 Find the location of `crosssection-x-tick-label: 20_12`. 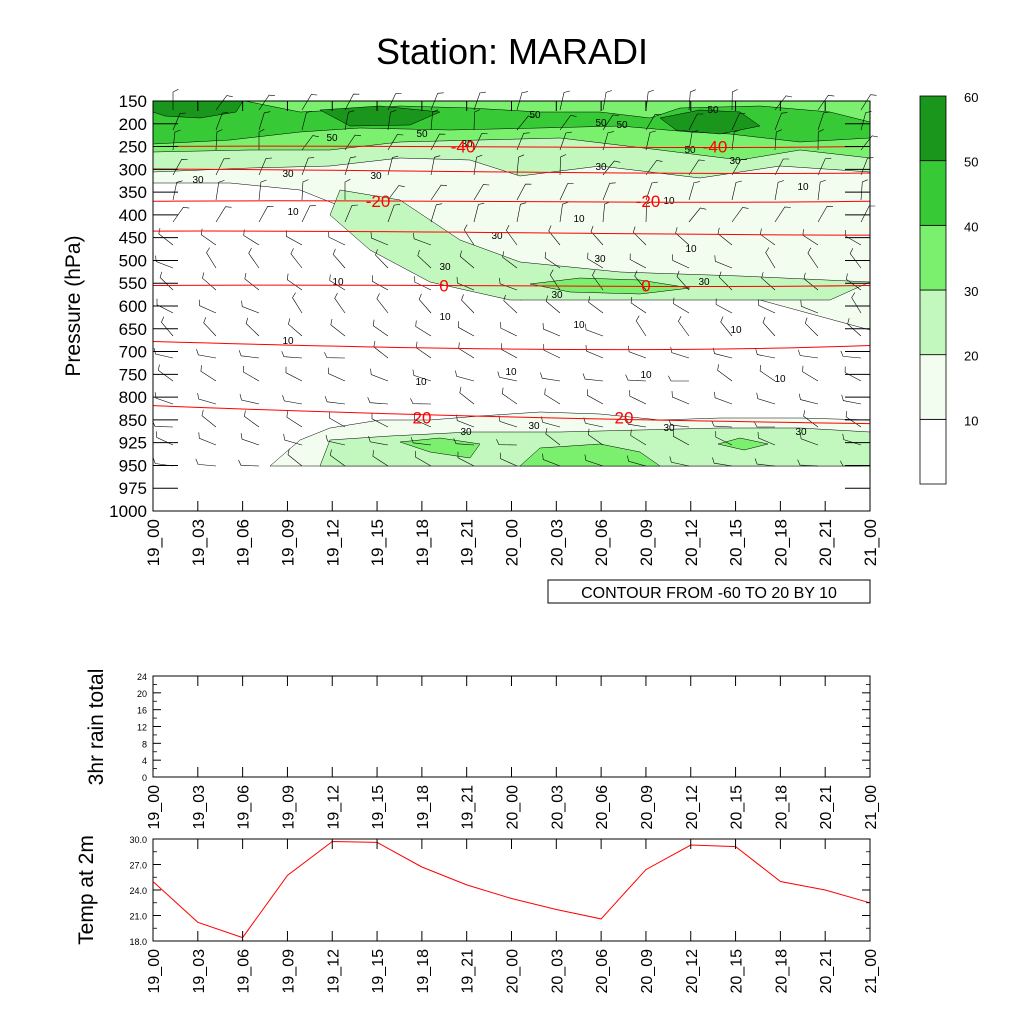

crosssection-x-tick-label: 20_12 is located at coordinates (691, 542).